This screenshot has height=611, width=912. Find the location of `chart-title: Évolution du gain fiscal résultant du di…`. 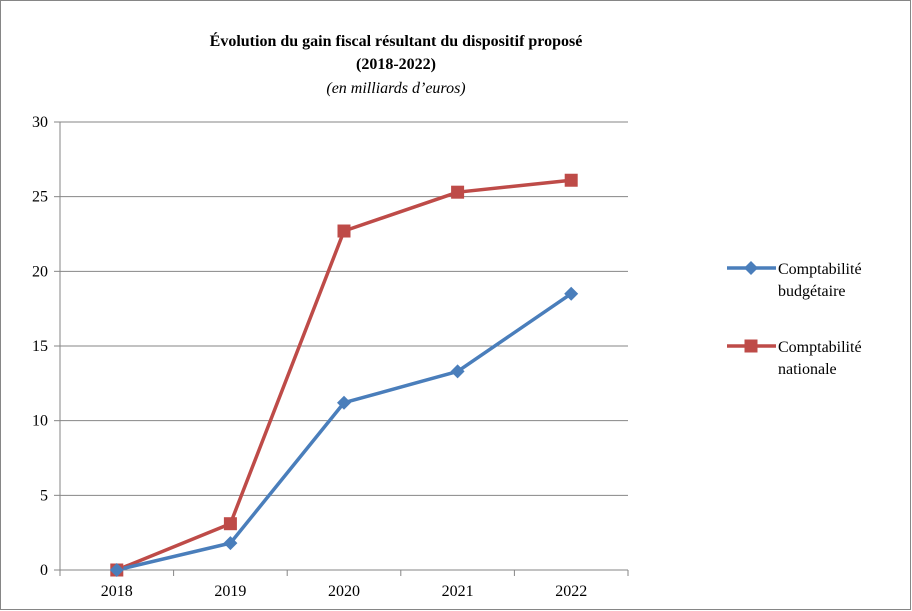

chart-title: Évolution du gain fiscal résultant du di… is located at coordinates (396, 40).